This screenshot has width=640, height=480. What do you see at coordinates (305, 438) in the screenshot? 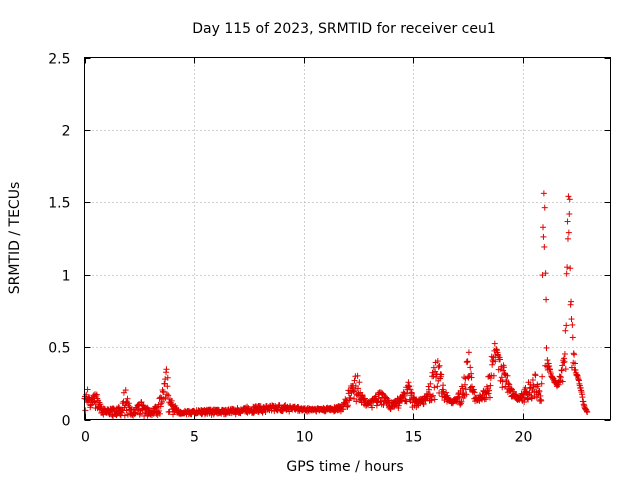
I see `x-tick-label: 10` at bounding box center [305, 438].